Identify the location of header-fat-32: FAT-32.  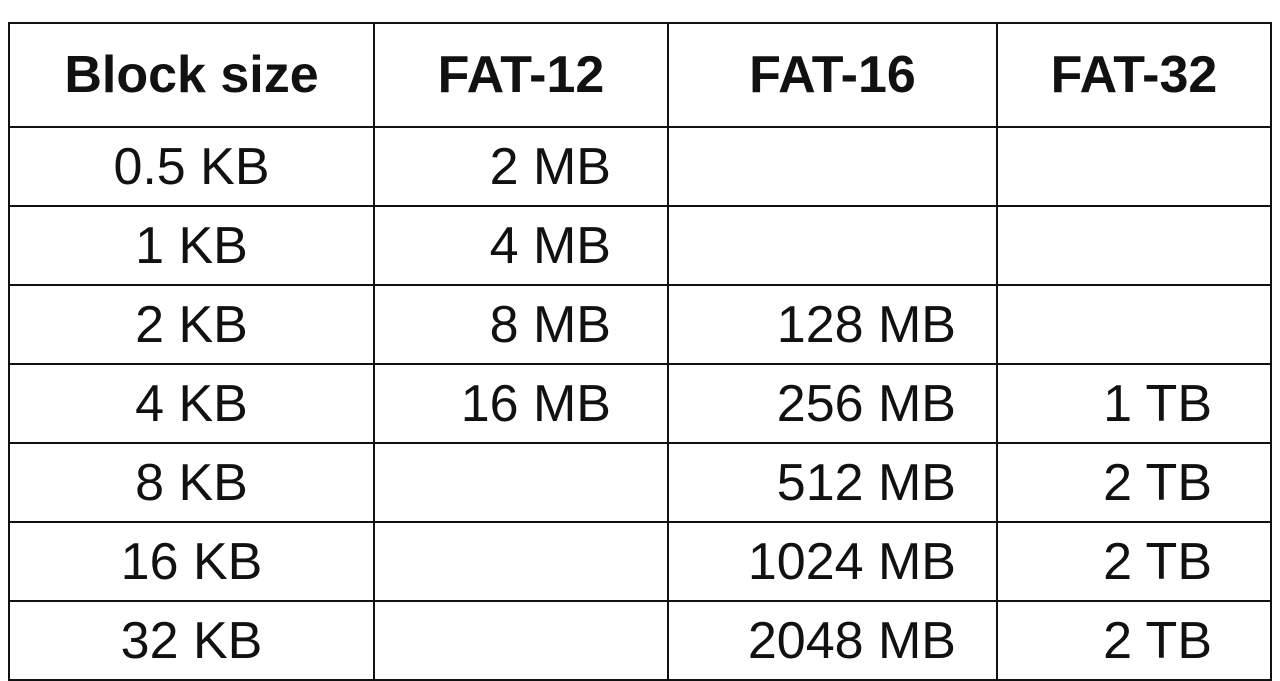
(1134, 75).